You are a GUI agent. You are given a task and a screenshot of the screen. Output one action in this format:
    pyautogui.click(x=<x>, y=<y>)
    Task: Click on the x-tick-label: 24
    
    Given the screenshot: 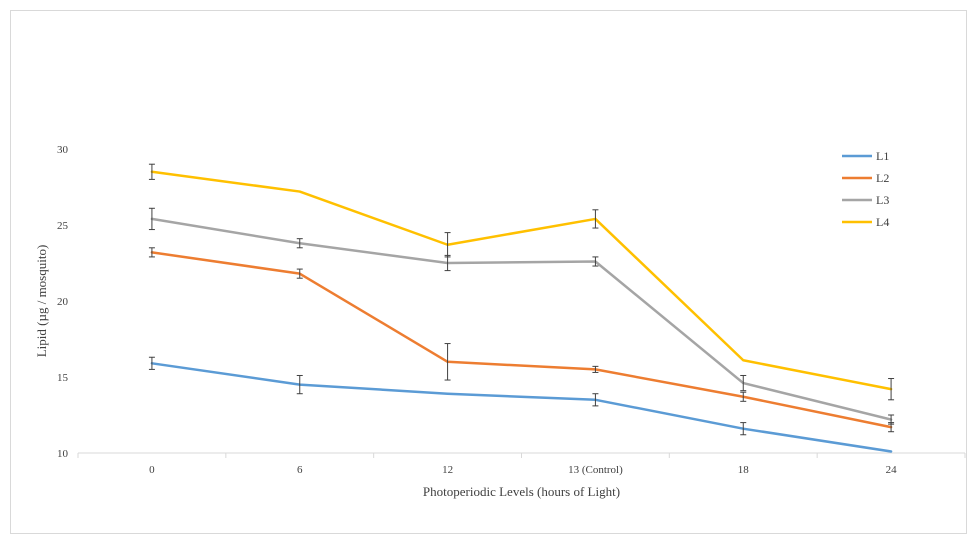 What is the action you would take?
    pyautogui.click(x=892, y=470)
    